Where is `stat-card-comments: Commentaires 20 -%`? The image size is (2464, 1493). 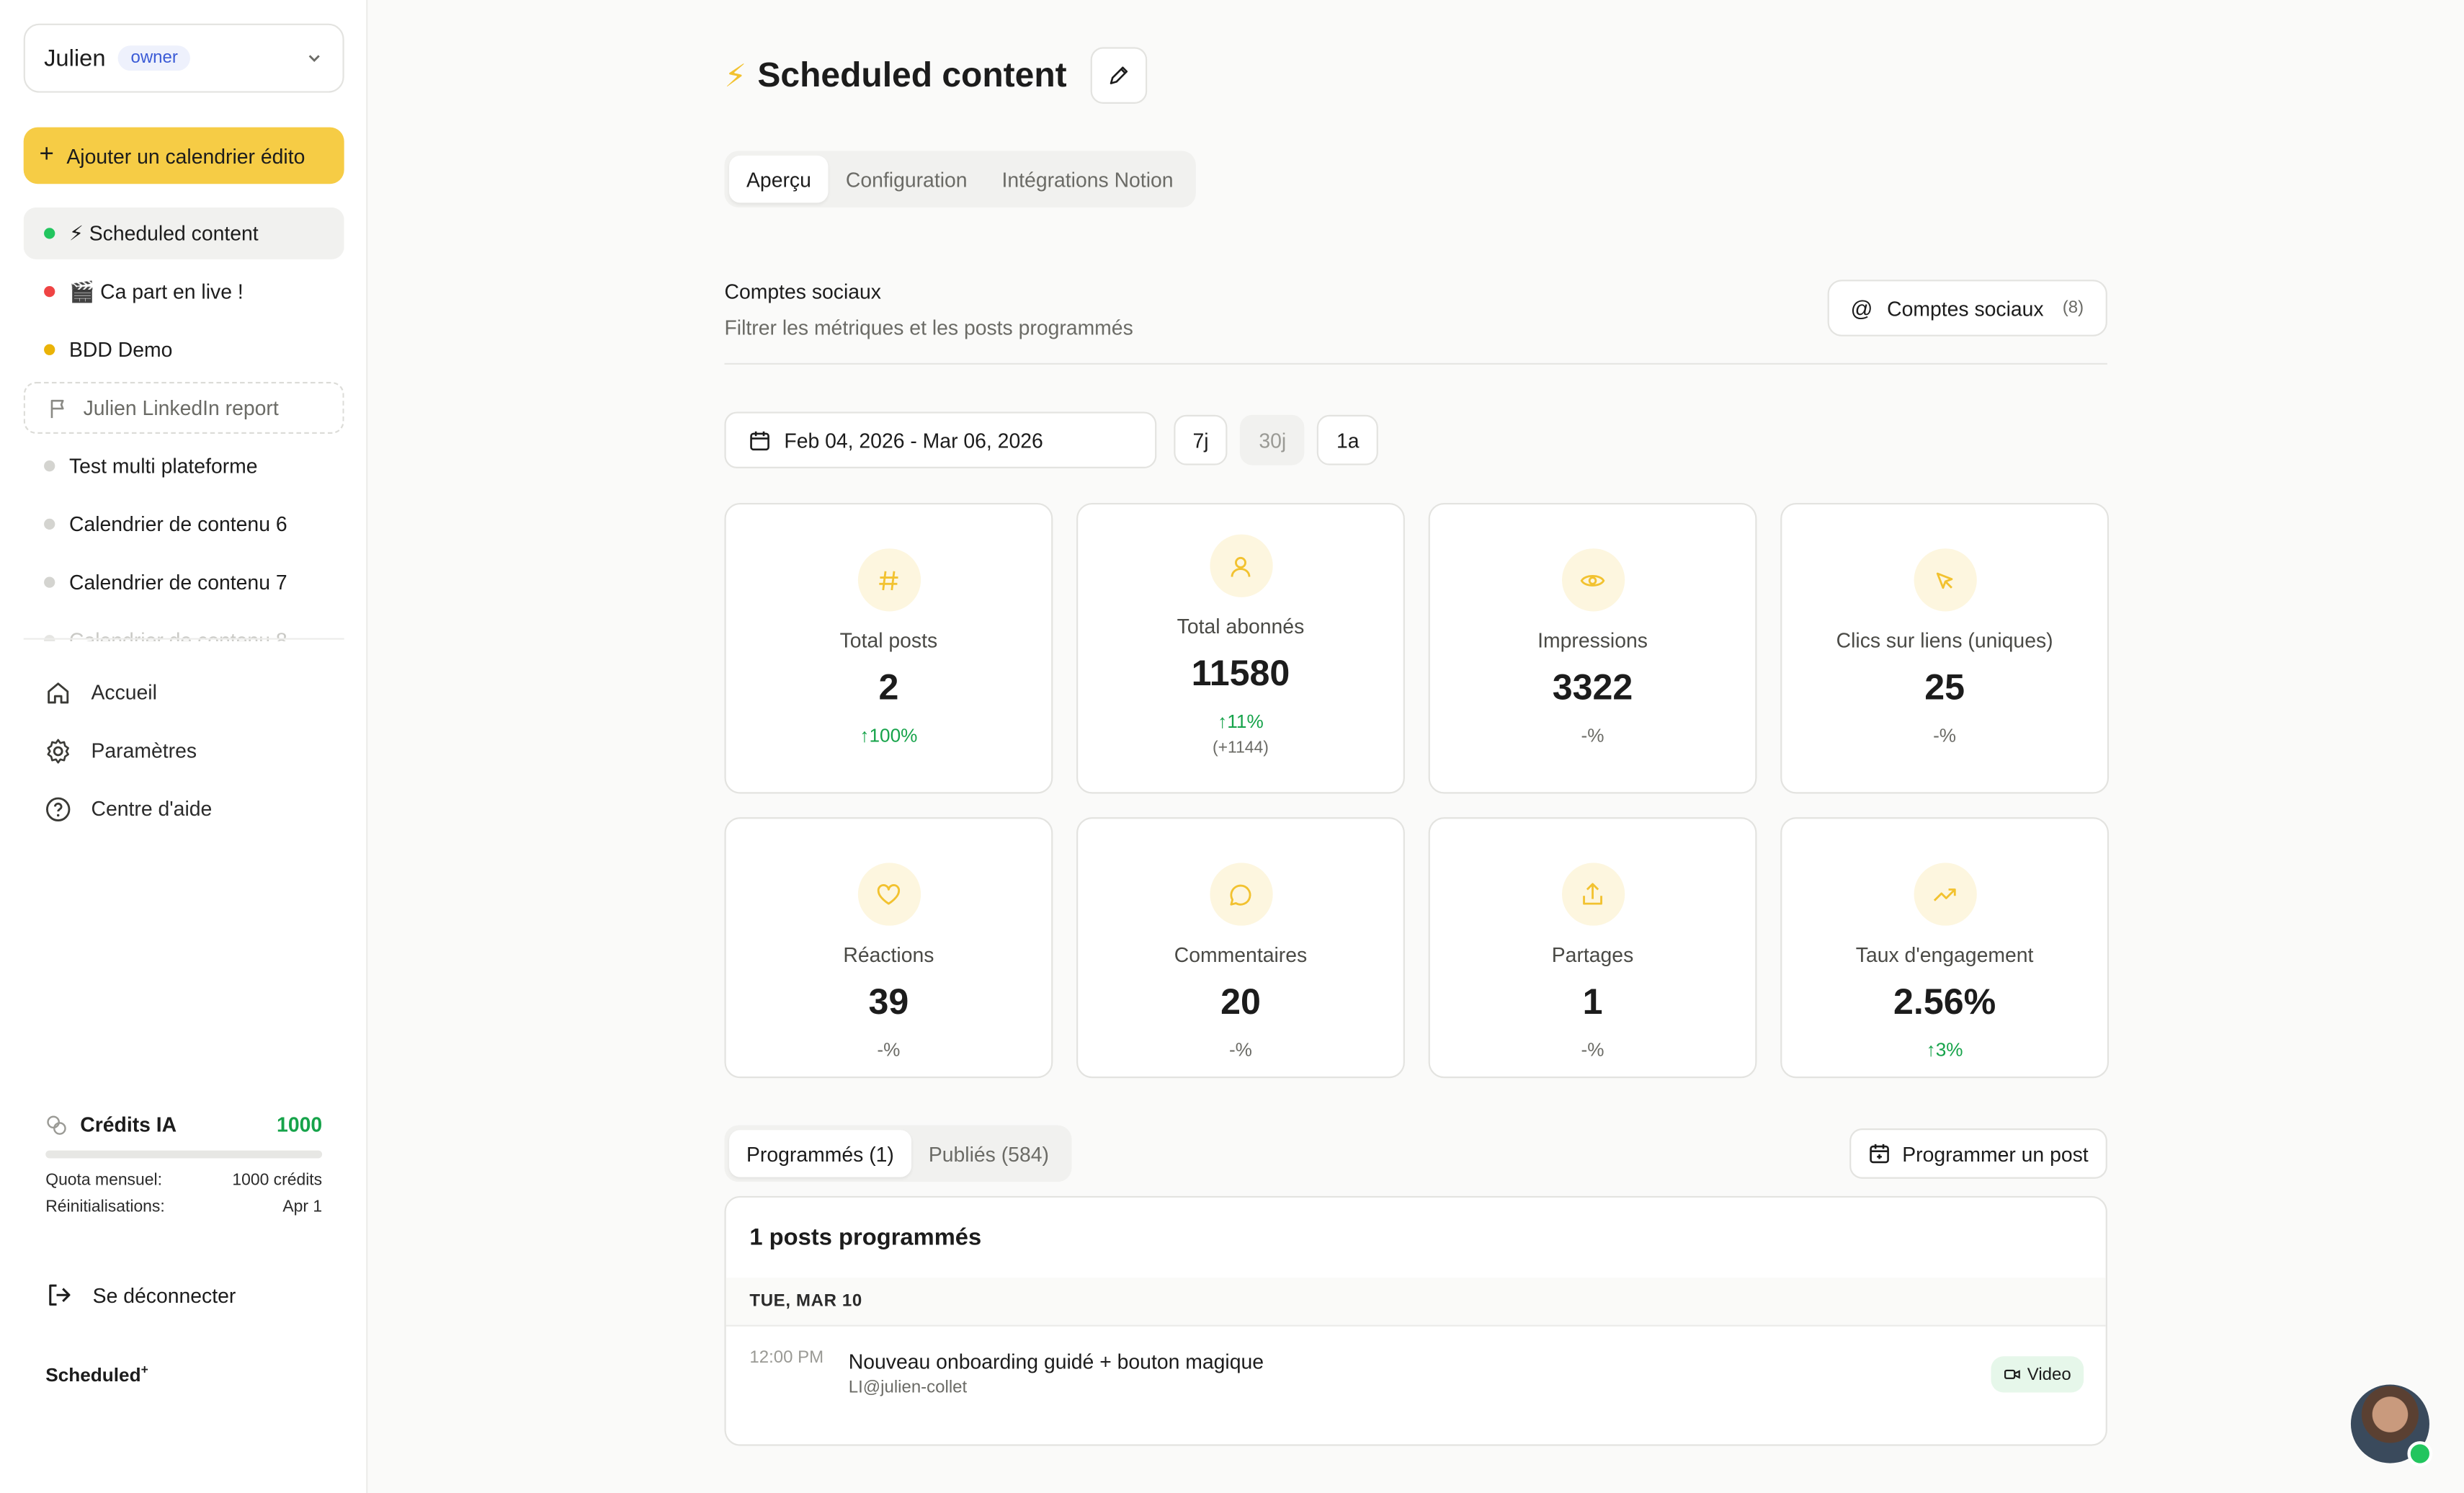
stat-card-comments: Commentaires 20 -% is located at coordinates (1240, 948).